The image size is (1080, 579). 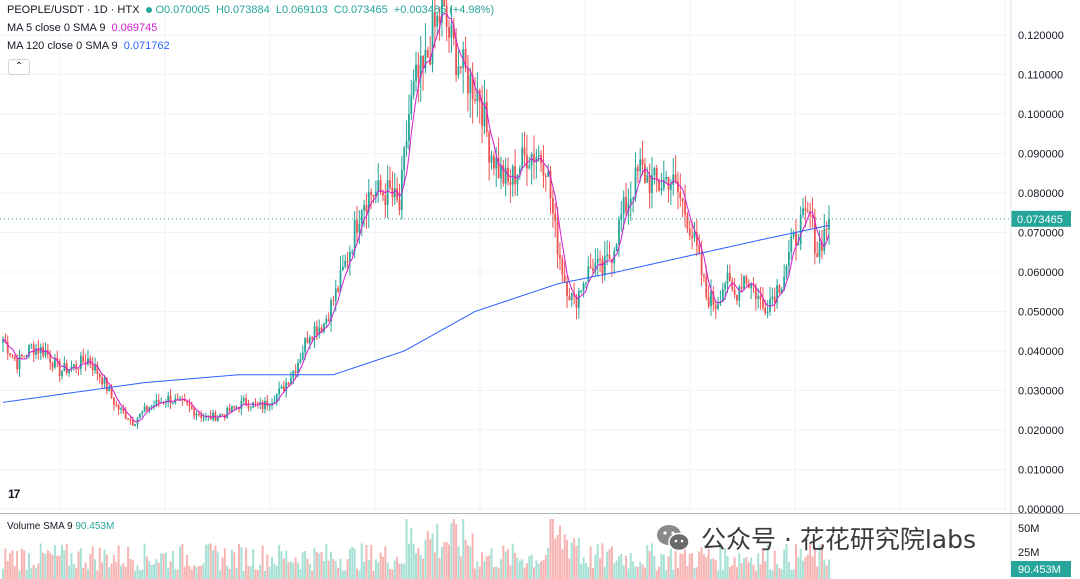 What do you see at coordinates (1028, 553) in the screenshot?
I see `volume-tick-label: 25M` at bounding box center [1028, 553].